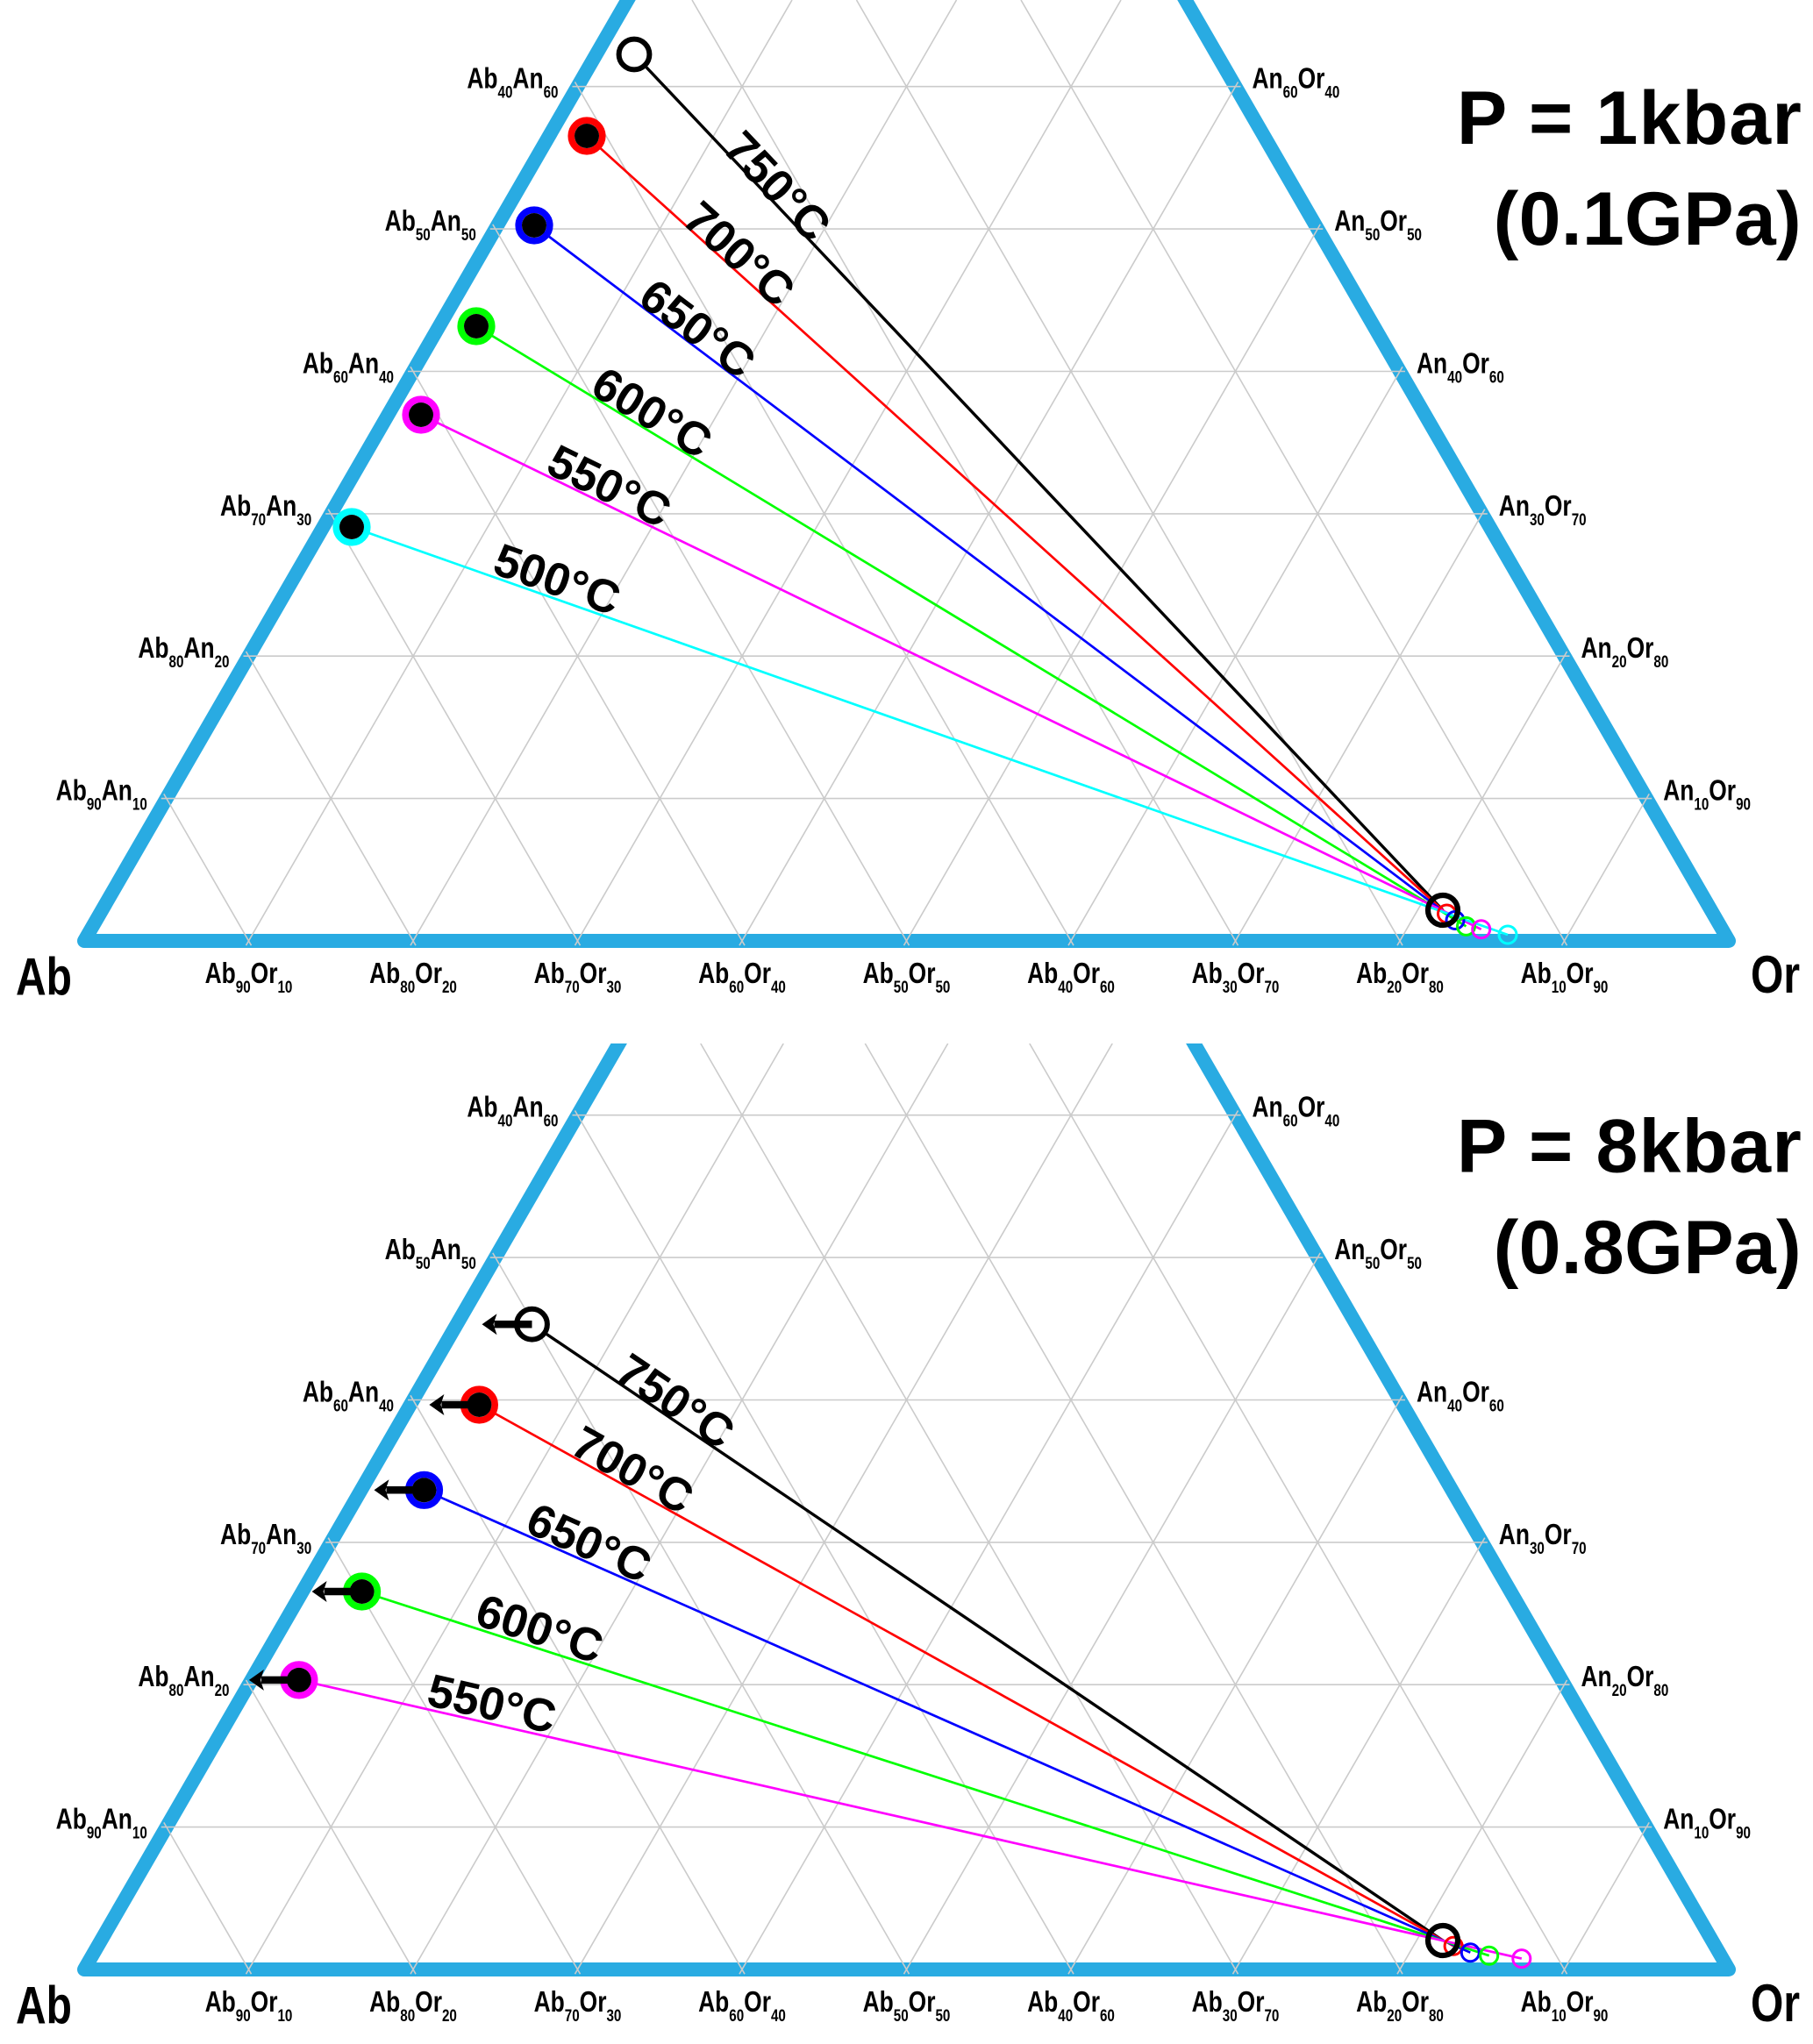 The height and width of the screenshot is (2044, 1813). Describe the element at coordinates (101, 1823) in the screenshot. I see `svg-text: Ab90An10` at that location.